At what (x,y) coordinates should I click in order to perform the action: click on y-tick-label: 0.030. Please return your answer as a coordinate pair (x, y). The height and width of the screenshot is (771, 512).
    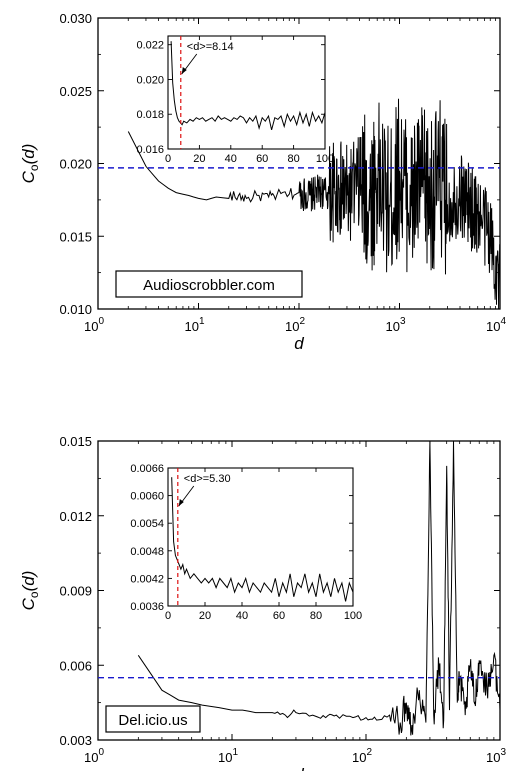
    Looking at the image, I should click on (75, 18).